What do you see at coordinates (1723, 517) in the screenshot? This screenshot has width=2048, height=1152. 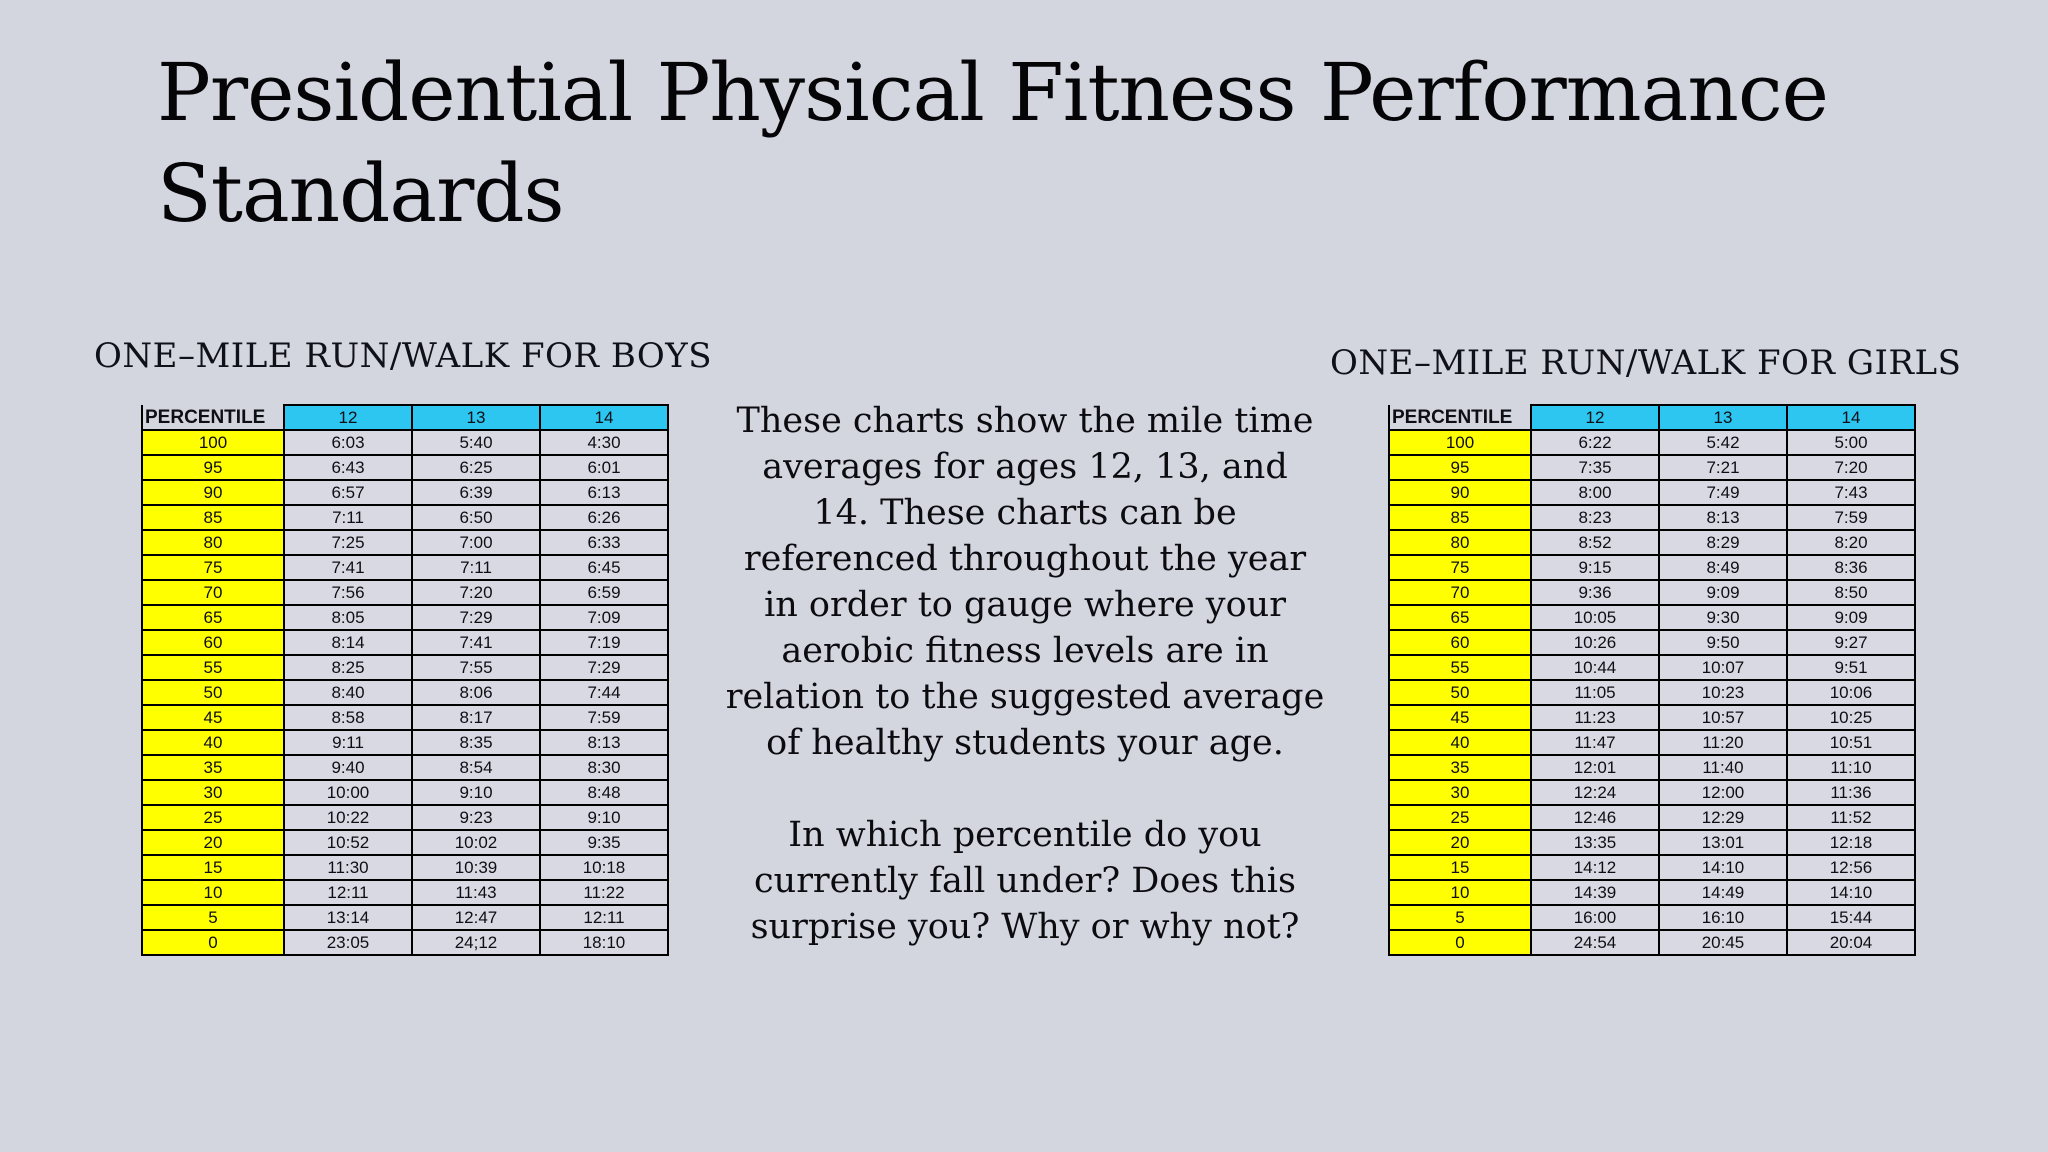 I see `time-cell: 8:13` at bounding box center [1723, 517].